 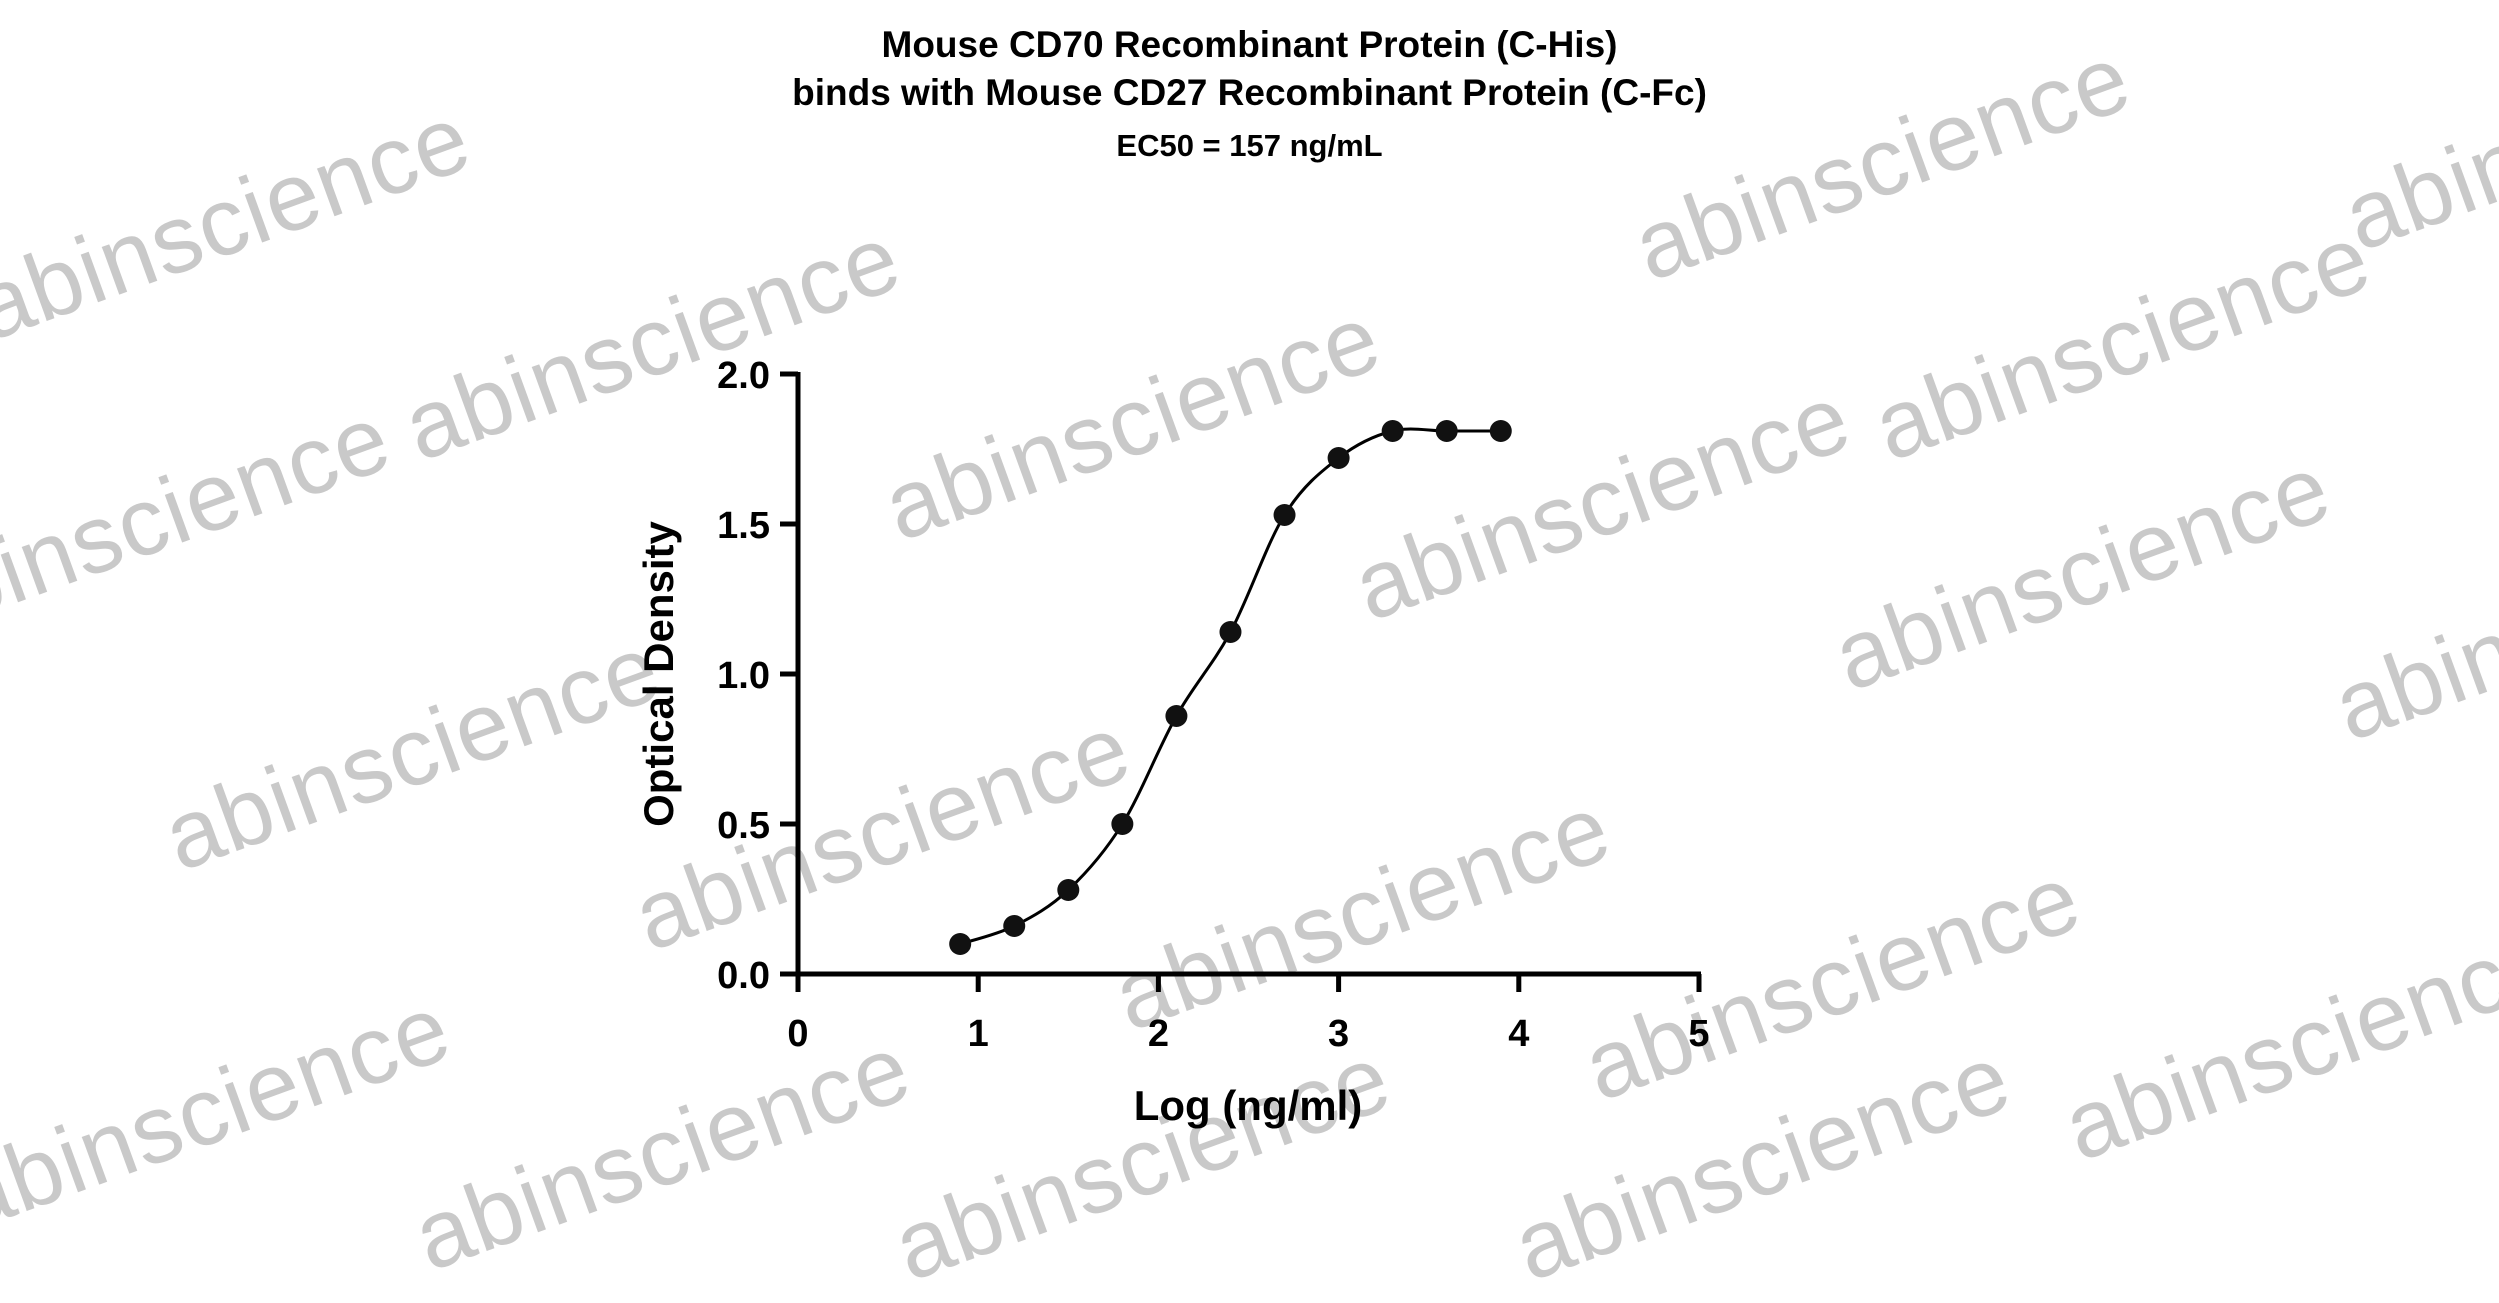 What do you see at coordinates (1158, 1034) in the screenshot?
I see `x-tick-label: 2` at bounding box center [1158, 1034].